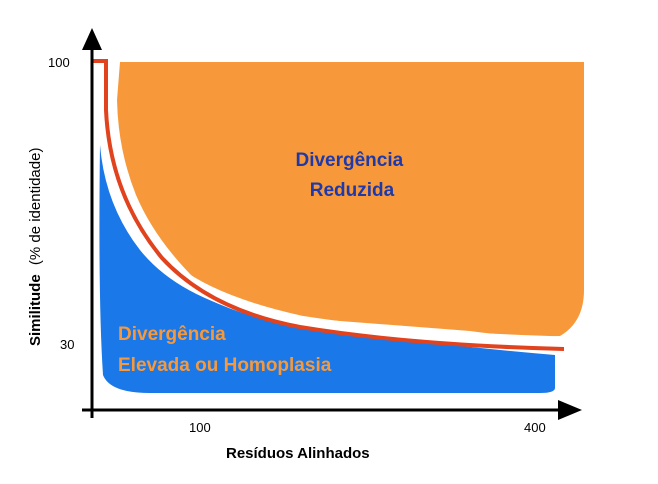  Describe the element at coordinates (298, 453) in the screenshot. I see `x-axis-title: Resíduos Alinhados` at that location.